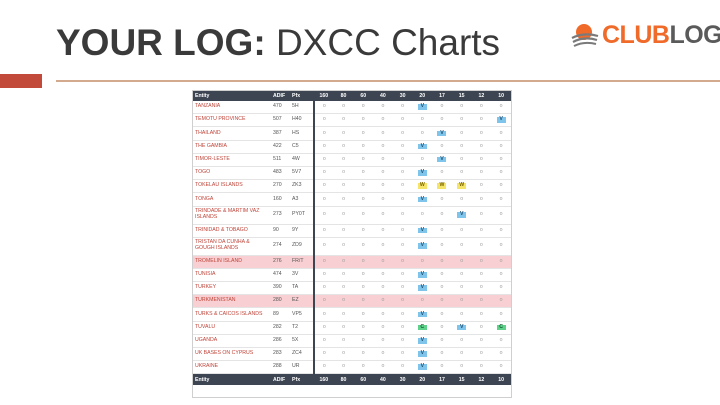 This screenshot has height=405, width=720. What do you see at coordinates (232, 215) in the screenshot?
I see `entity-name: TRINDADE & MARTIM VAZ ISLANDS` at bounding box center [232, 215].